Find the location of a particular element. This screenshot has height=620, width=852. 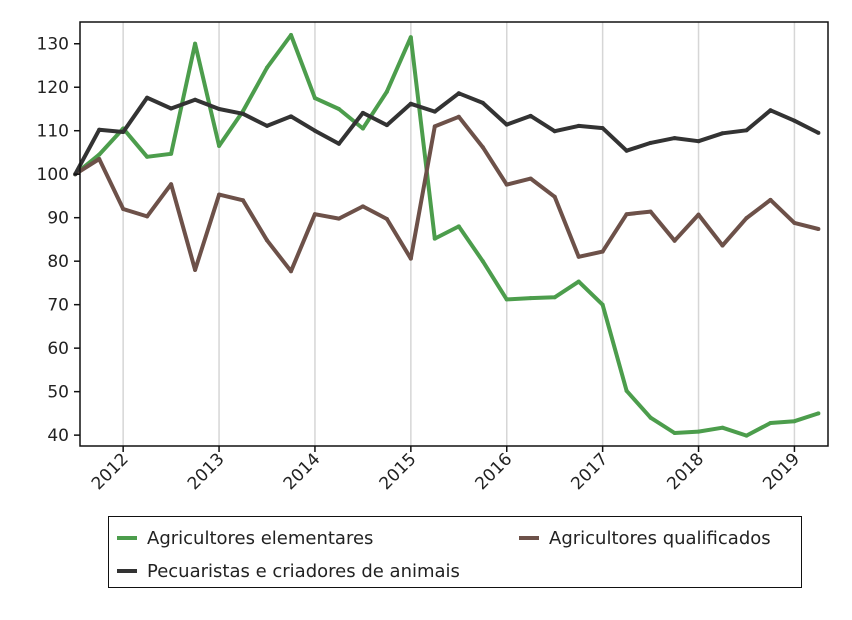

legend-item-agricultores-elementares: Agricultores elementares is located at coordinates (245, 538).